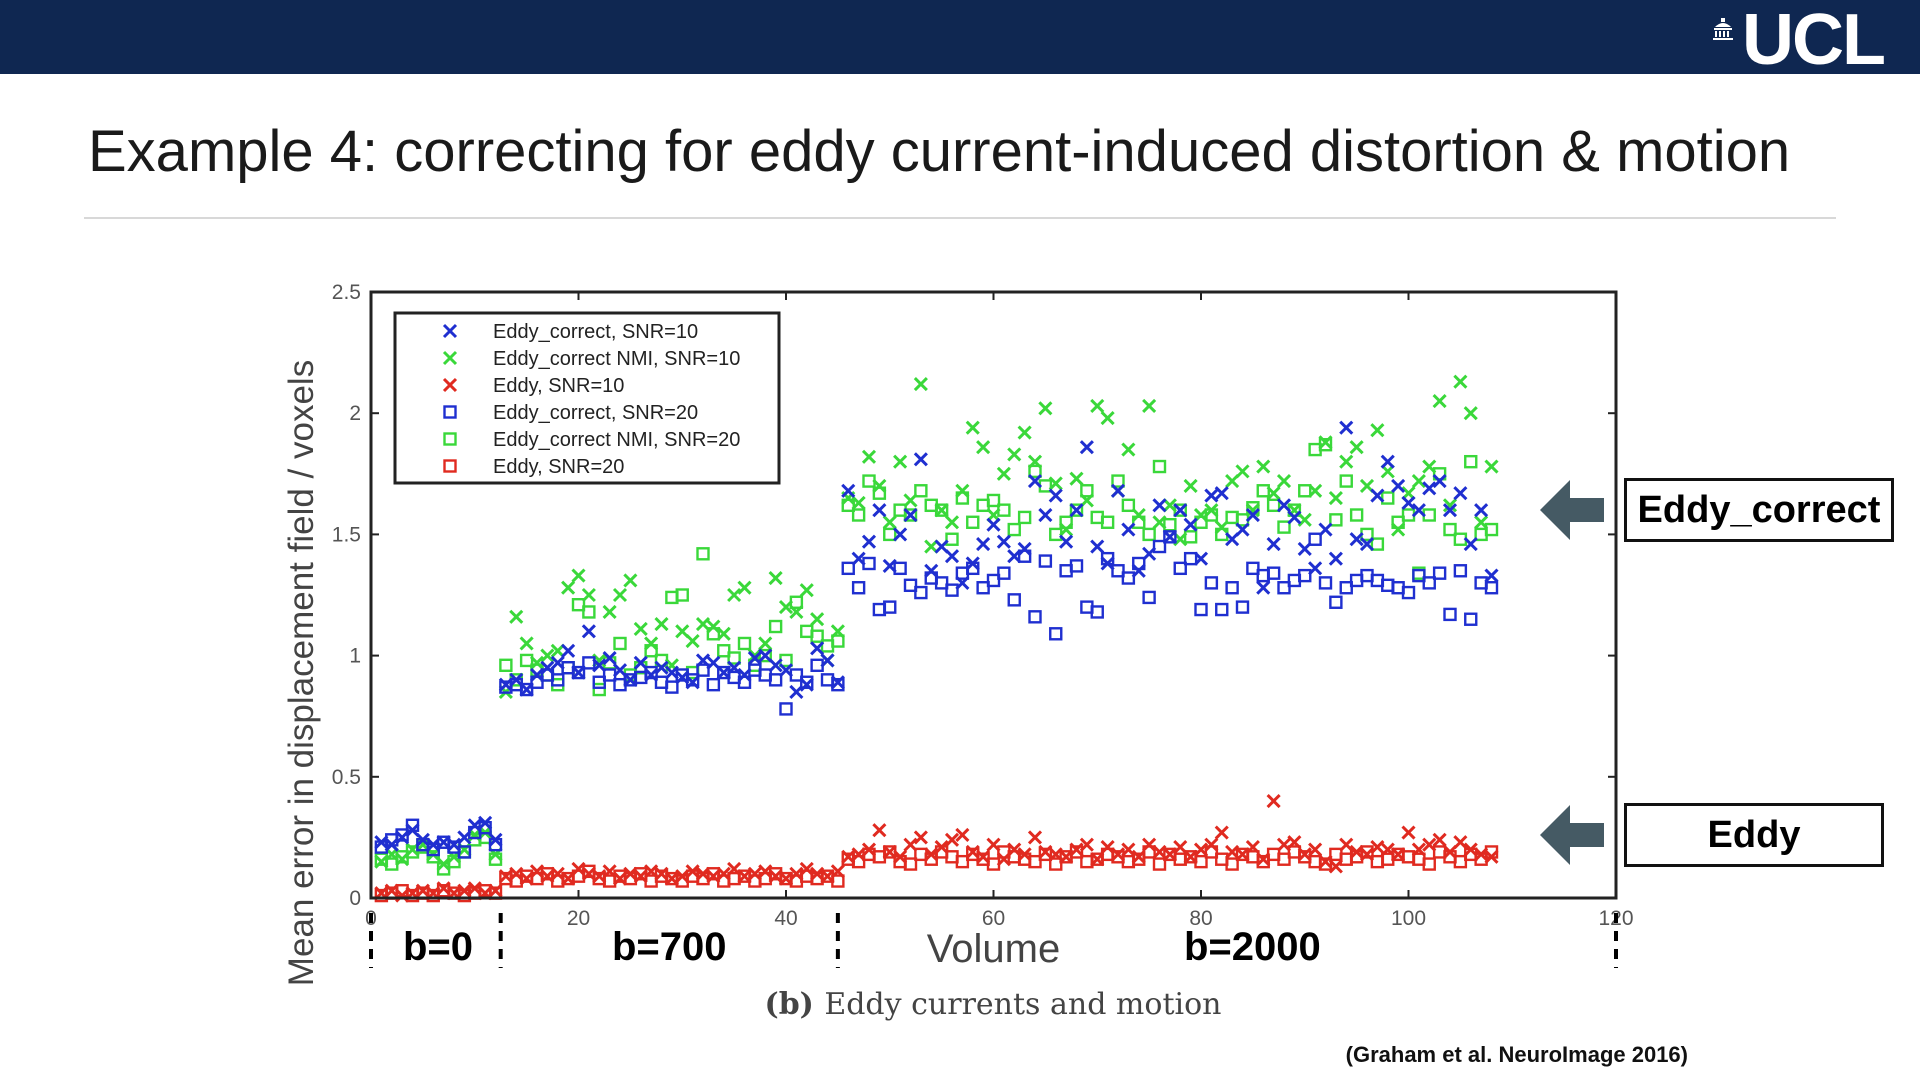 The height and width of the screenshot is (1080, 1920). I want to click on citation: (Graham et al. NeuroImage 2016), so click(1516, 1054).